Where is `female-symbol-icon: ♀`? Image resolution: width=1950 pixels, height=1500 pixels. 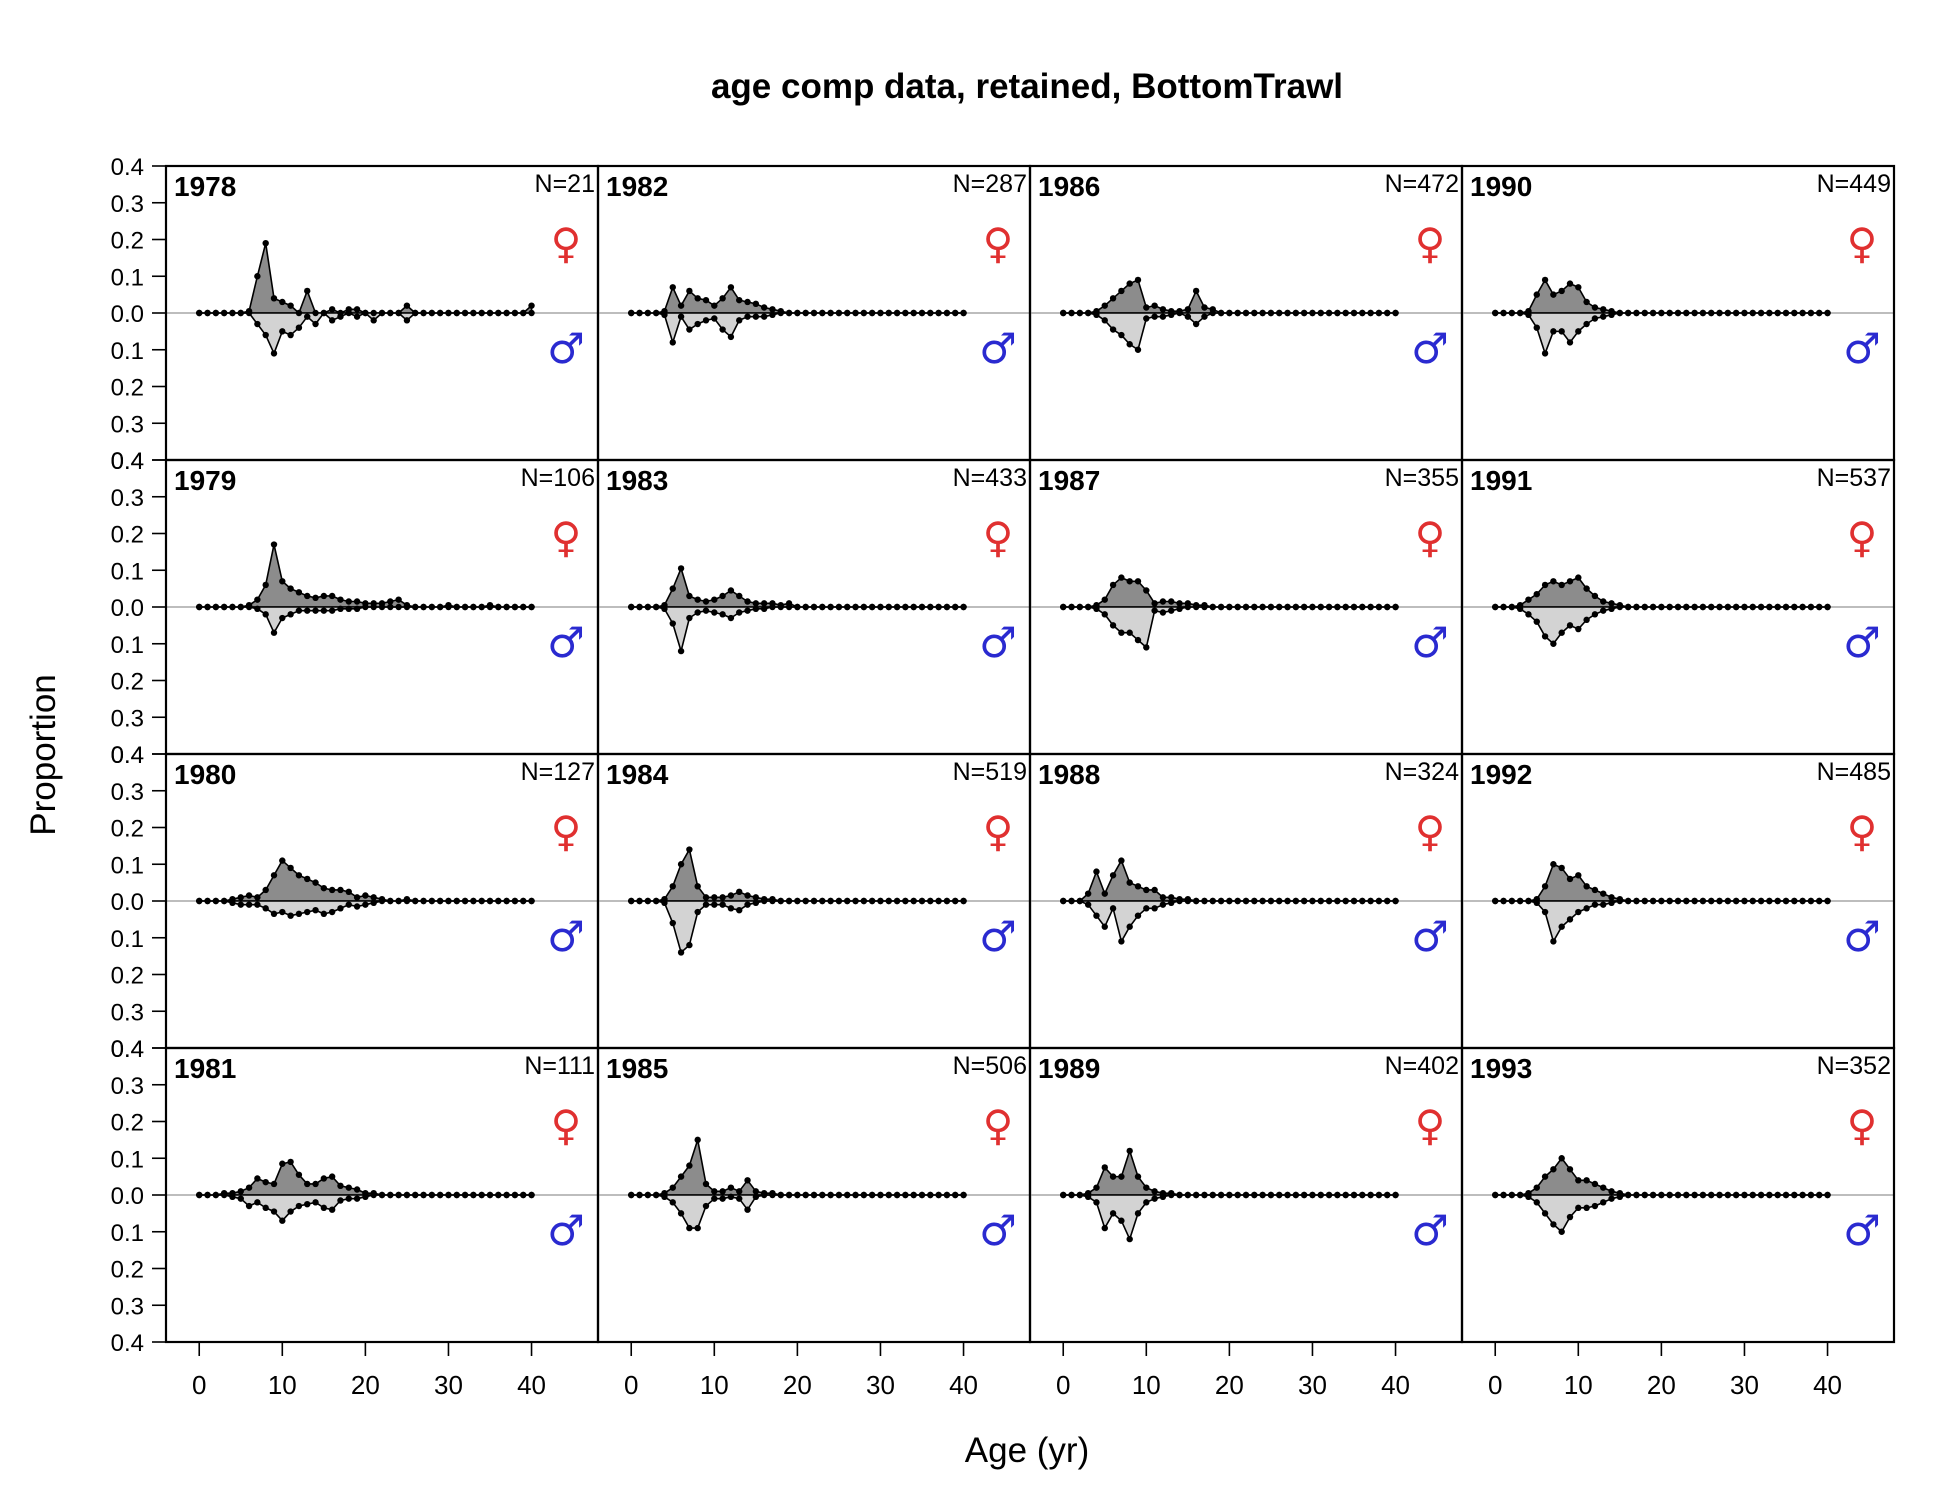 female-symbol-icon: ♀ is located at coordinates (998, 1125).